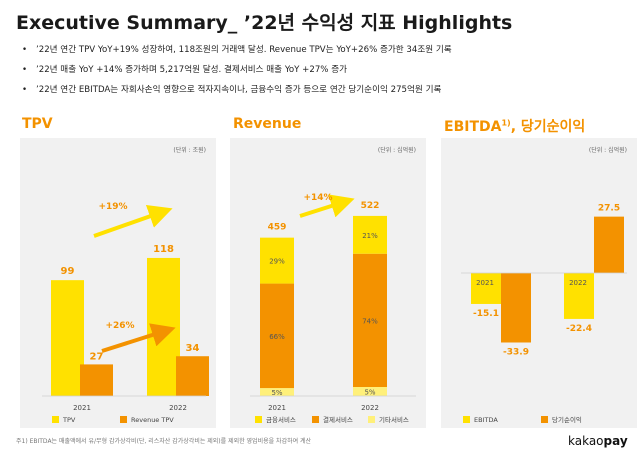  Describe the element at coordinates (193, 348) in the screenshot. I see `revenue-tpv-value-label: 34` at that location.